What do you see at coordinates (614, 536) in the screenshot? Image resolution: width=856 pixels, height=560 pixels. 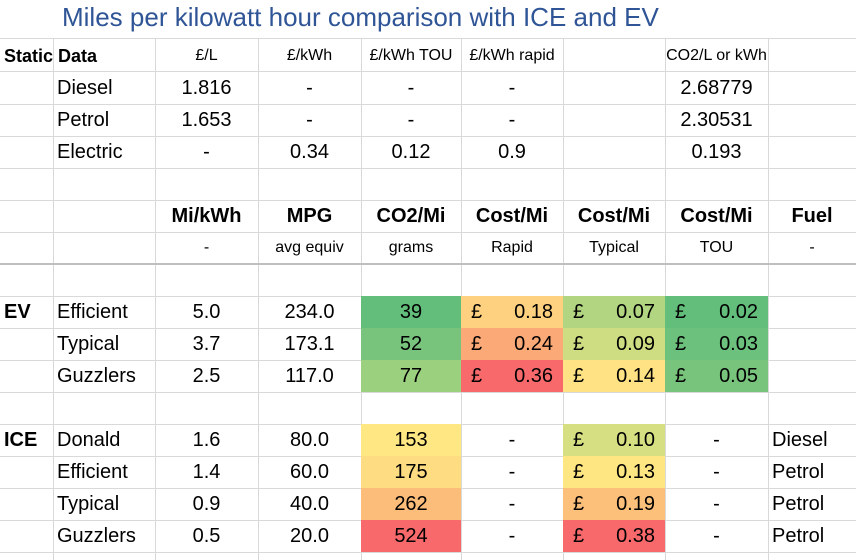 I see `ice-typical-cell: £0.38` at bounding box center [614, 536].